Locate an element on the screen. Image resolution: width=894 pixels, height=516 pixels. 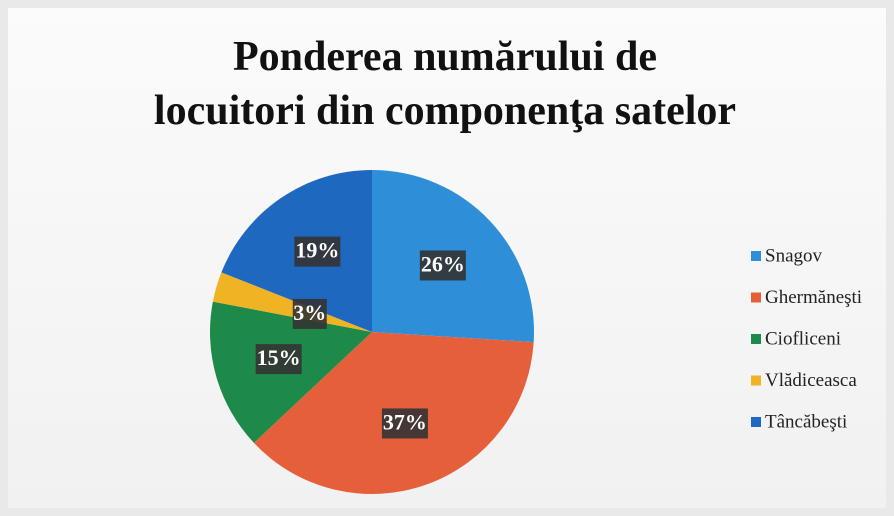
data-label: 37% is located at coordinates (405, 422).